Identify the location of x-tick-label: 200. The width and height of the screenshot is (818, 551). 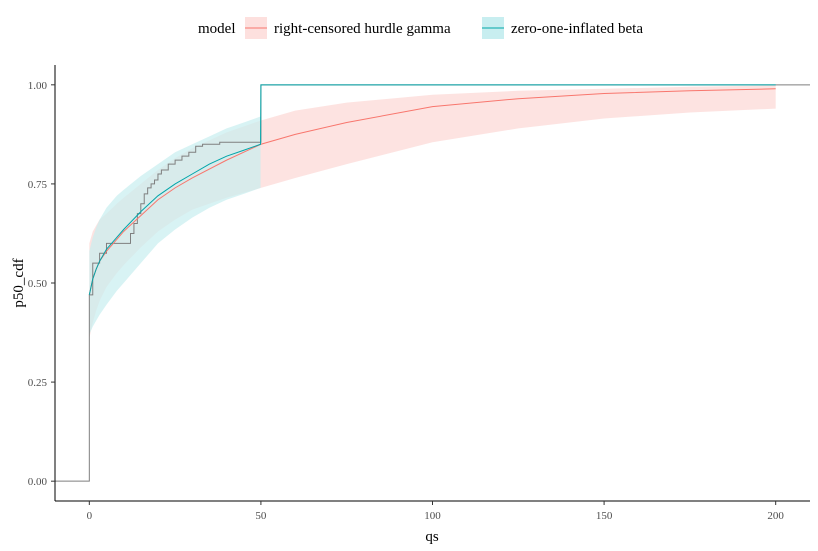
(775, 516).